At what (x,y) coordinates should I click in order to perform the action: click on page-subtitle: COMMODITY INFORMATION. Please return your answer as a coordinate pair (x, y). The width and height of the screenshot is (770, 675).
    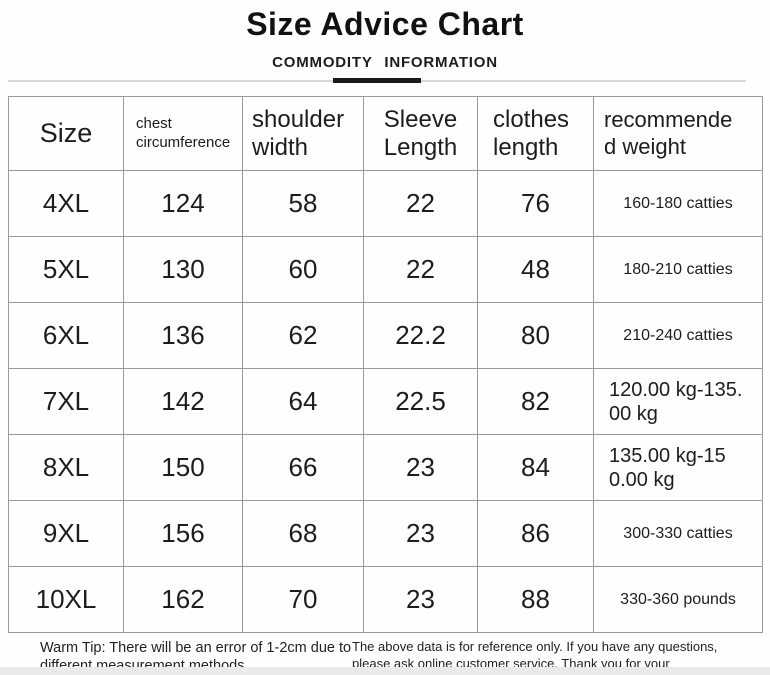
    Looking at the image, I should click on (385, 62).